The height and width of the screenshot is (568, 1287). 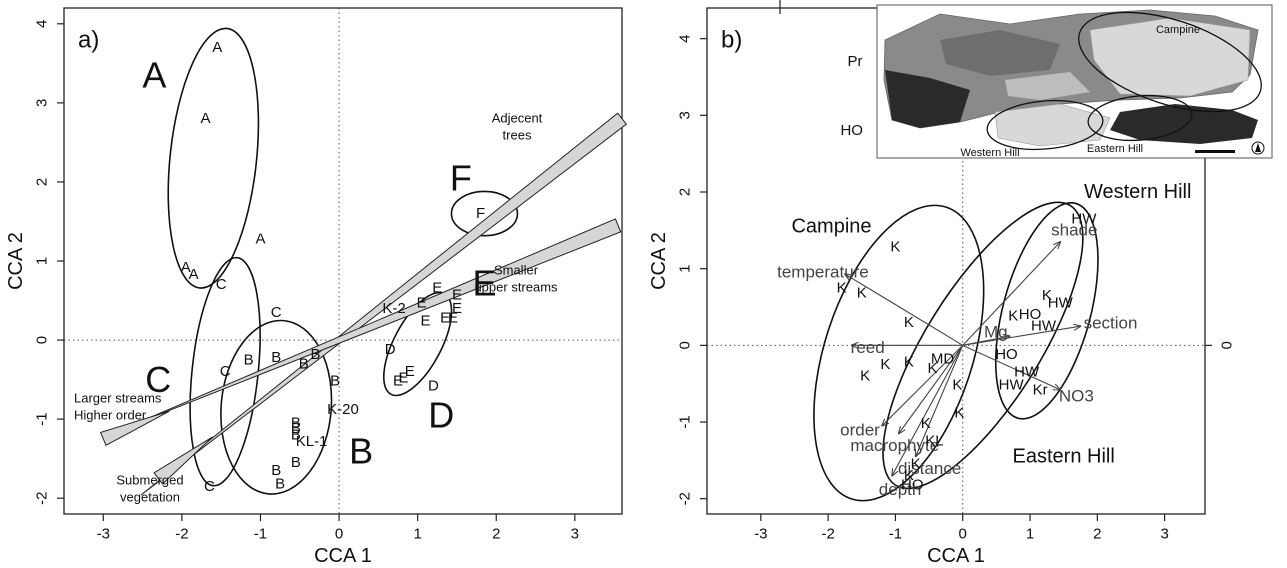 What do you see at coordinates (517, 135) in the screenshot?
I see `gradient-arrow-label: trees` at bounding box center [517, 135].